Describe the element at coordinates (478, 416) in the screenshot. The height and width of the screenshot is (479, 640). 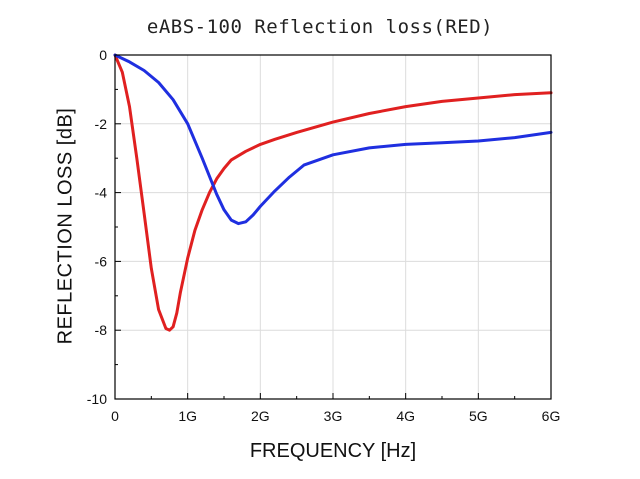
I see `x-tick-label: 5G` at that location.